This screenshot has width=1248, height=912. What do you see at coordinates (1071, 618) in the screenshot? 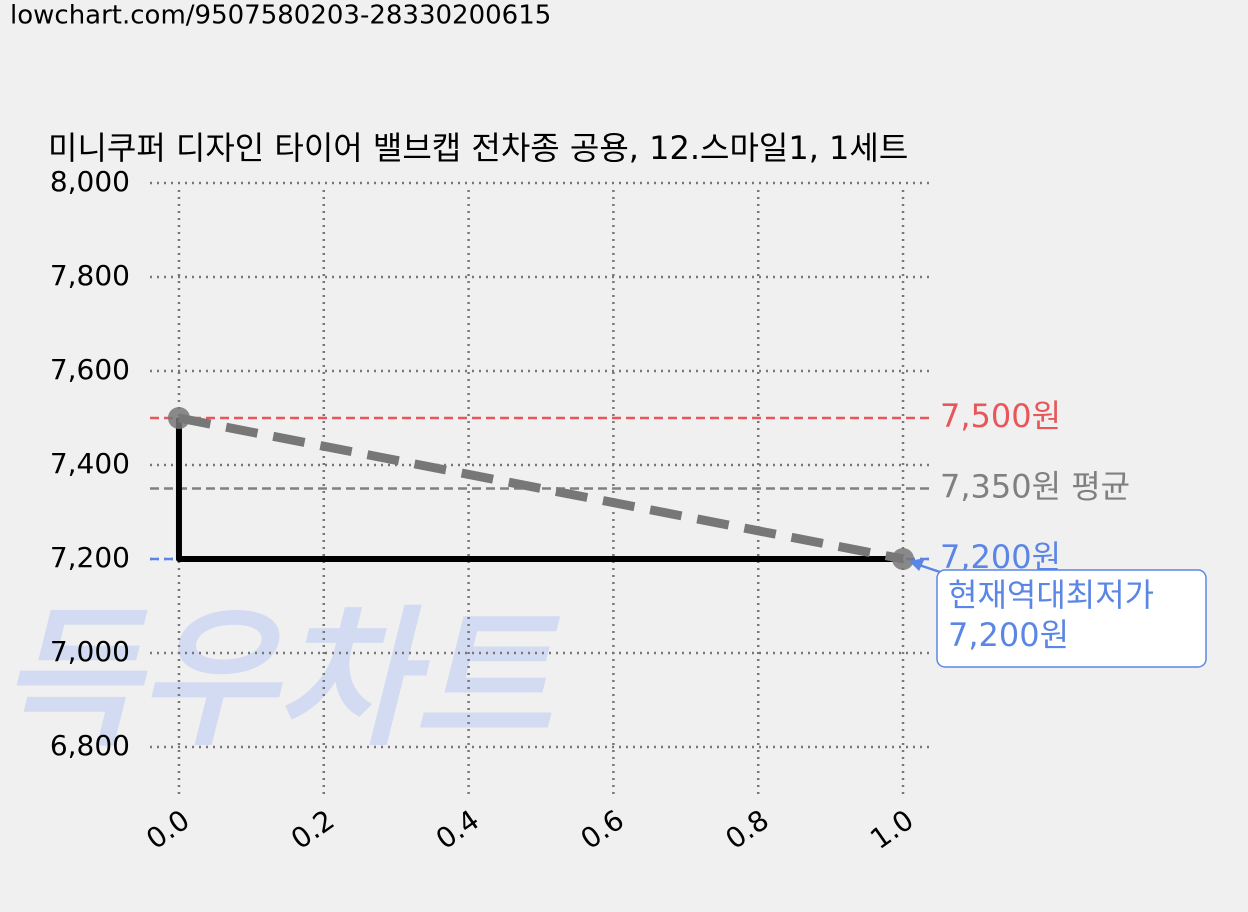
I see `annotation-box` at bounding box center [1071, 618].